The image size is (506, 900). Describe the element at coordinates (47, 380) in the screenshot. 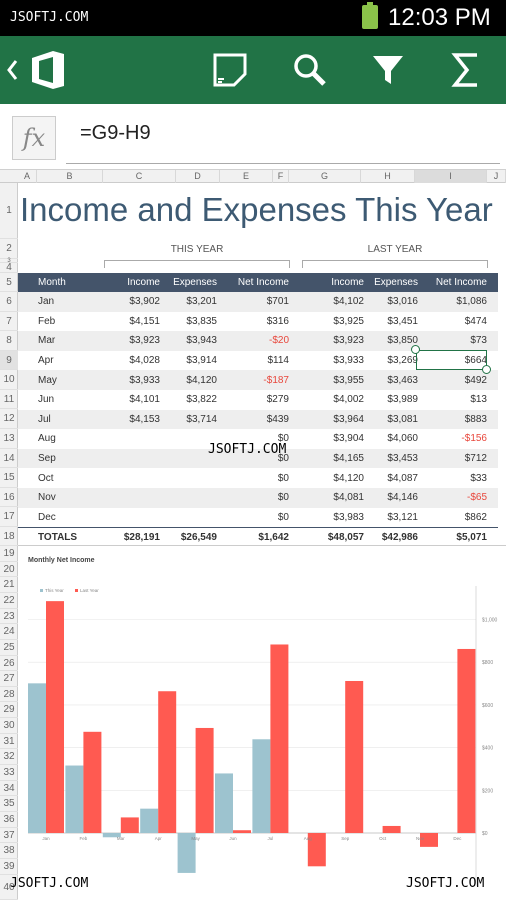

I see `table-cell: May` at that location.